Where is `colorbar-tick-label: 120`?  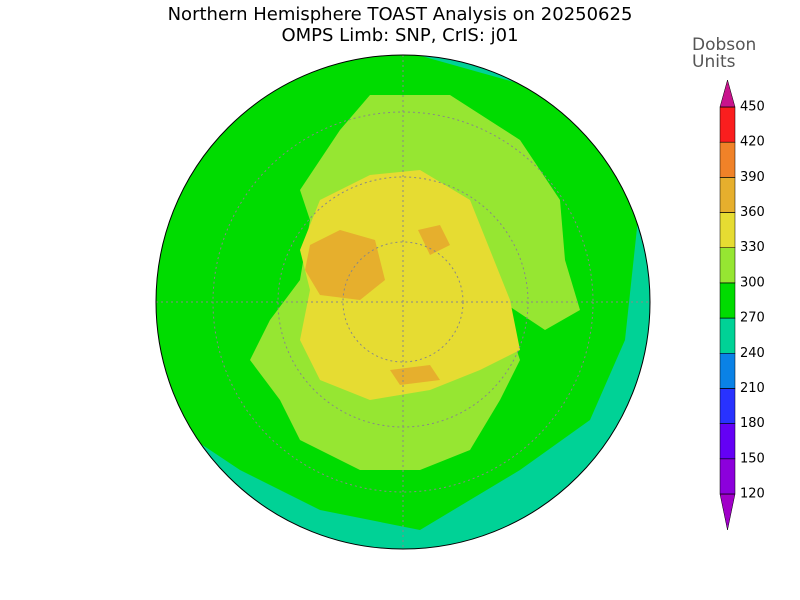 colorbar-tick-label: 120 is located at coordinates (752, 494).